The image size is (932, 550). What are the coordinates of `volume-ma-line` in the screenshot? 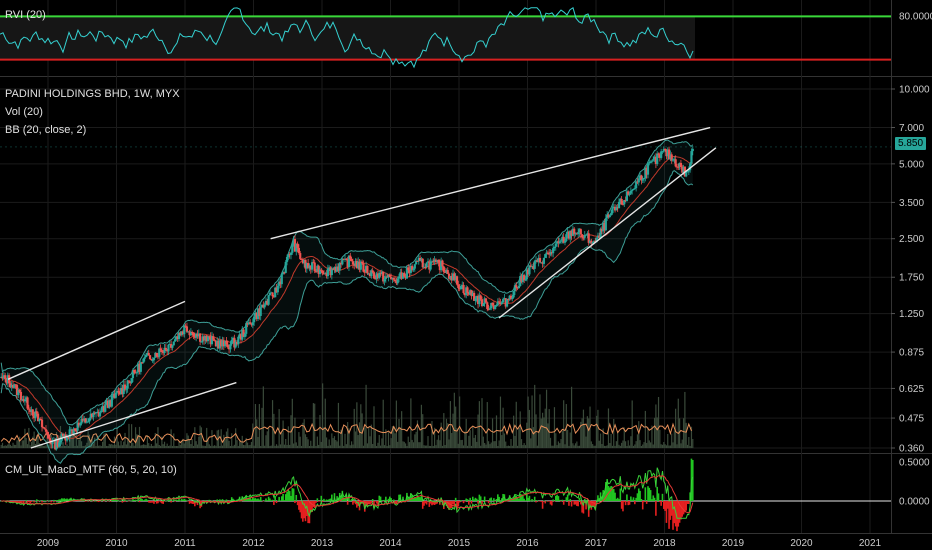 It's located at (346, 433).